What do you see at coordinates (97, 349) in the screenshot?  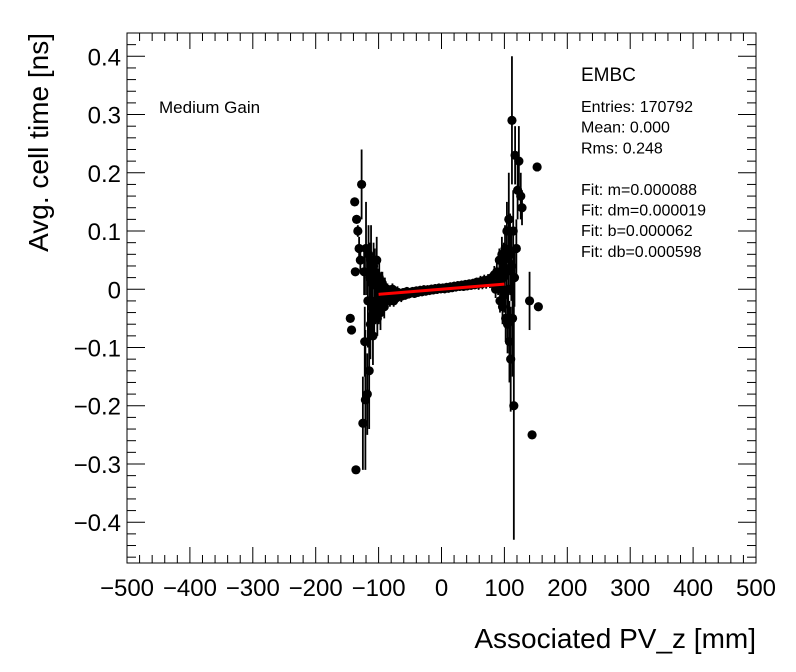 I see `y-tick-label: −0.1` at bounding box center [97, 349].